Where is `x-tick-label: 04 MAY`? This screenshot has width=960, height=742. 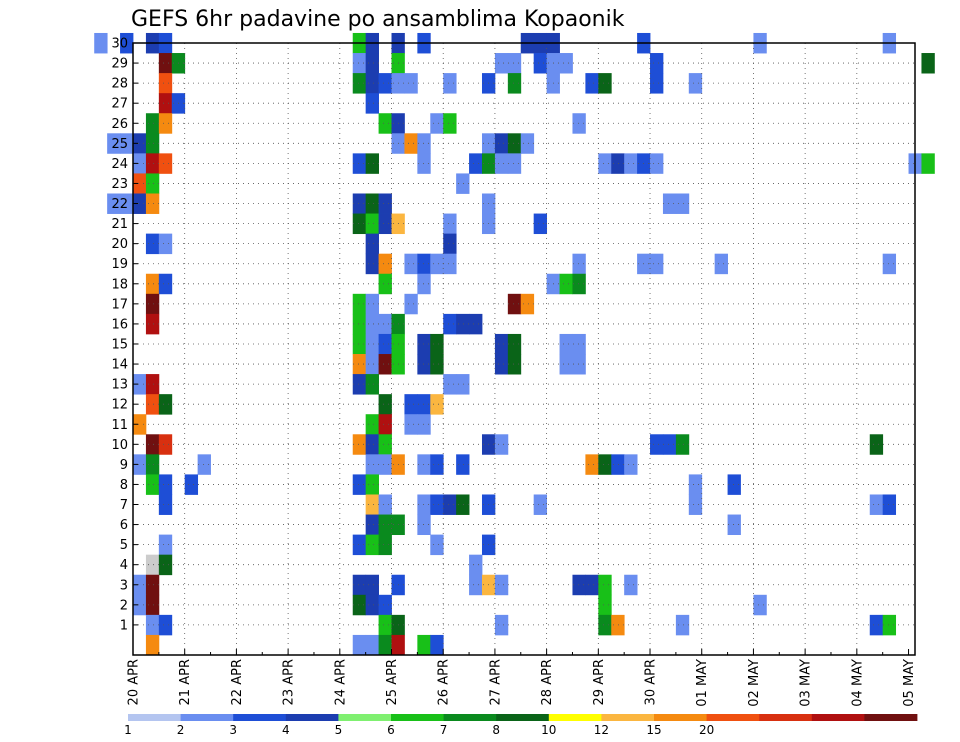
x-tick-label: 04 MAY is located at coordinates (857, 683).